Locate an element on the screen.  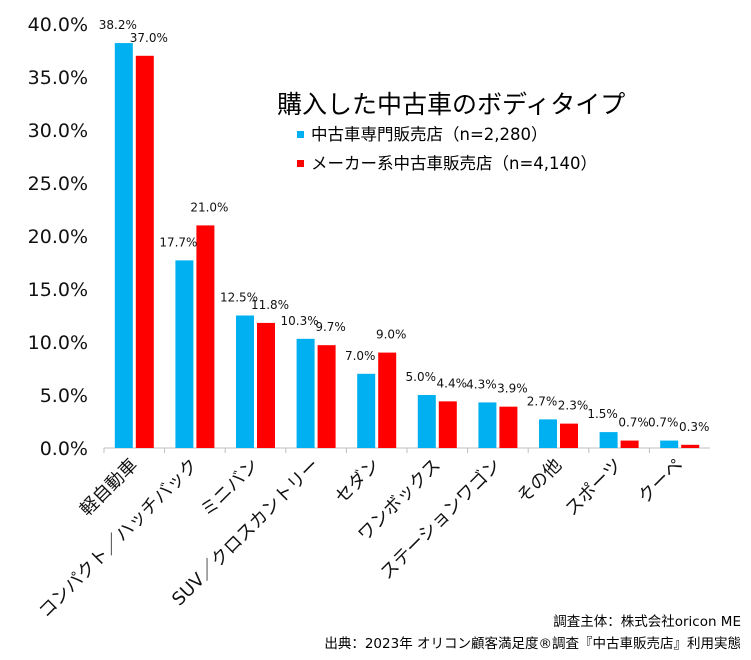
footer-sponsor: 調査主体：株式会社oricon ME is located at coordinates (647, 622).